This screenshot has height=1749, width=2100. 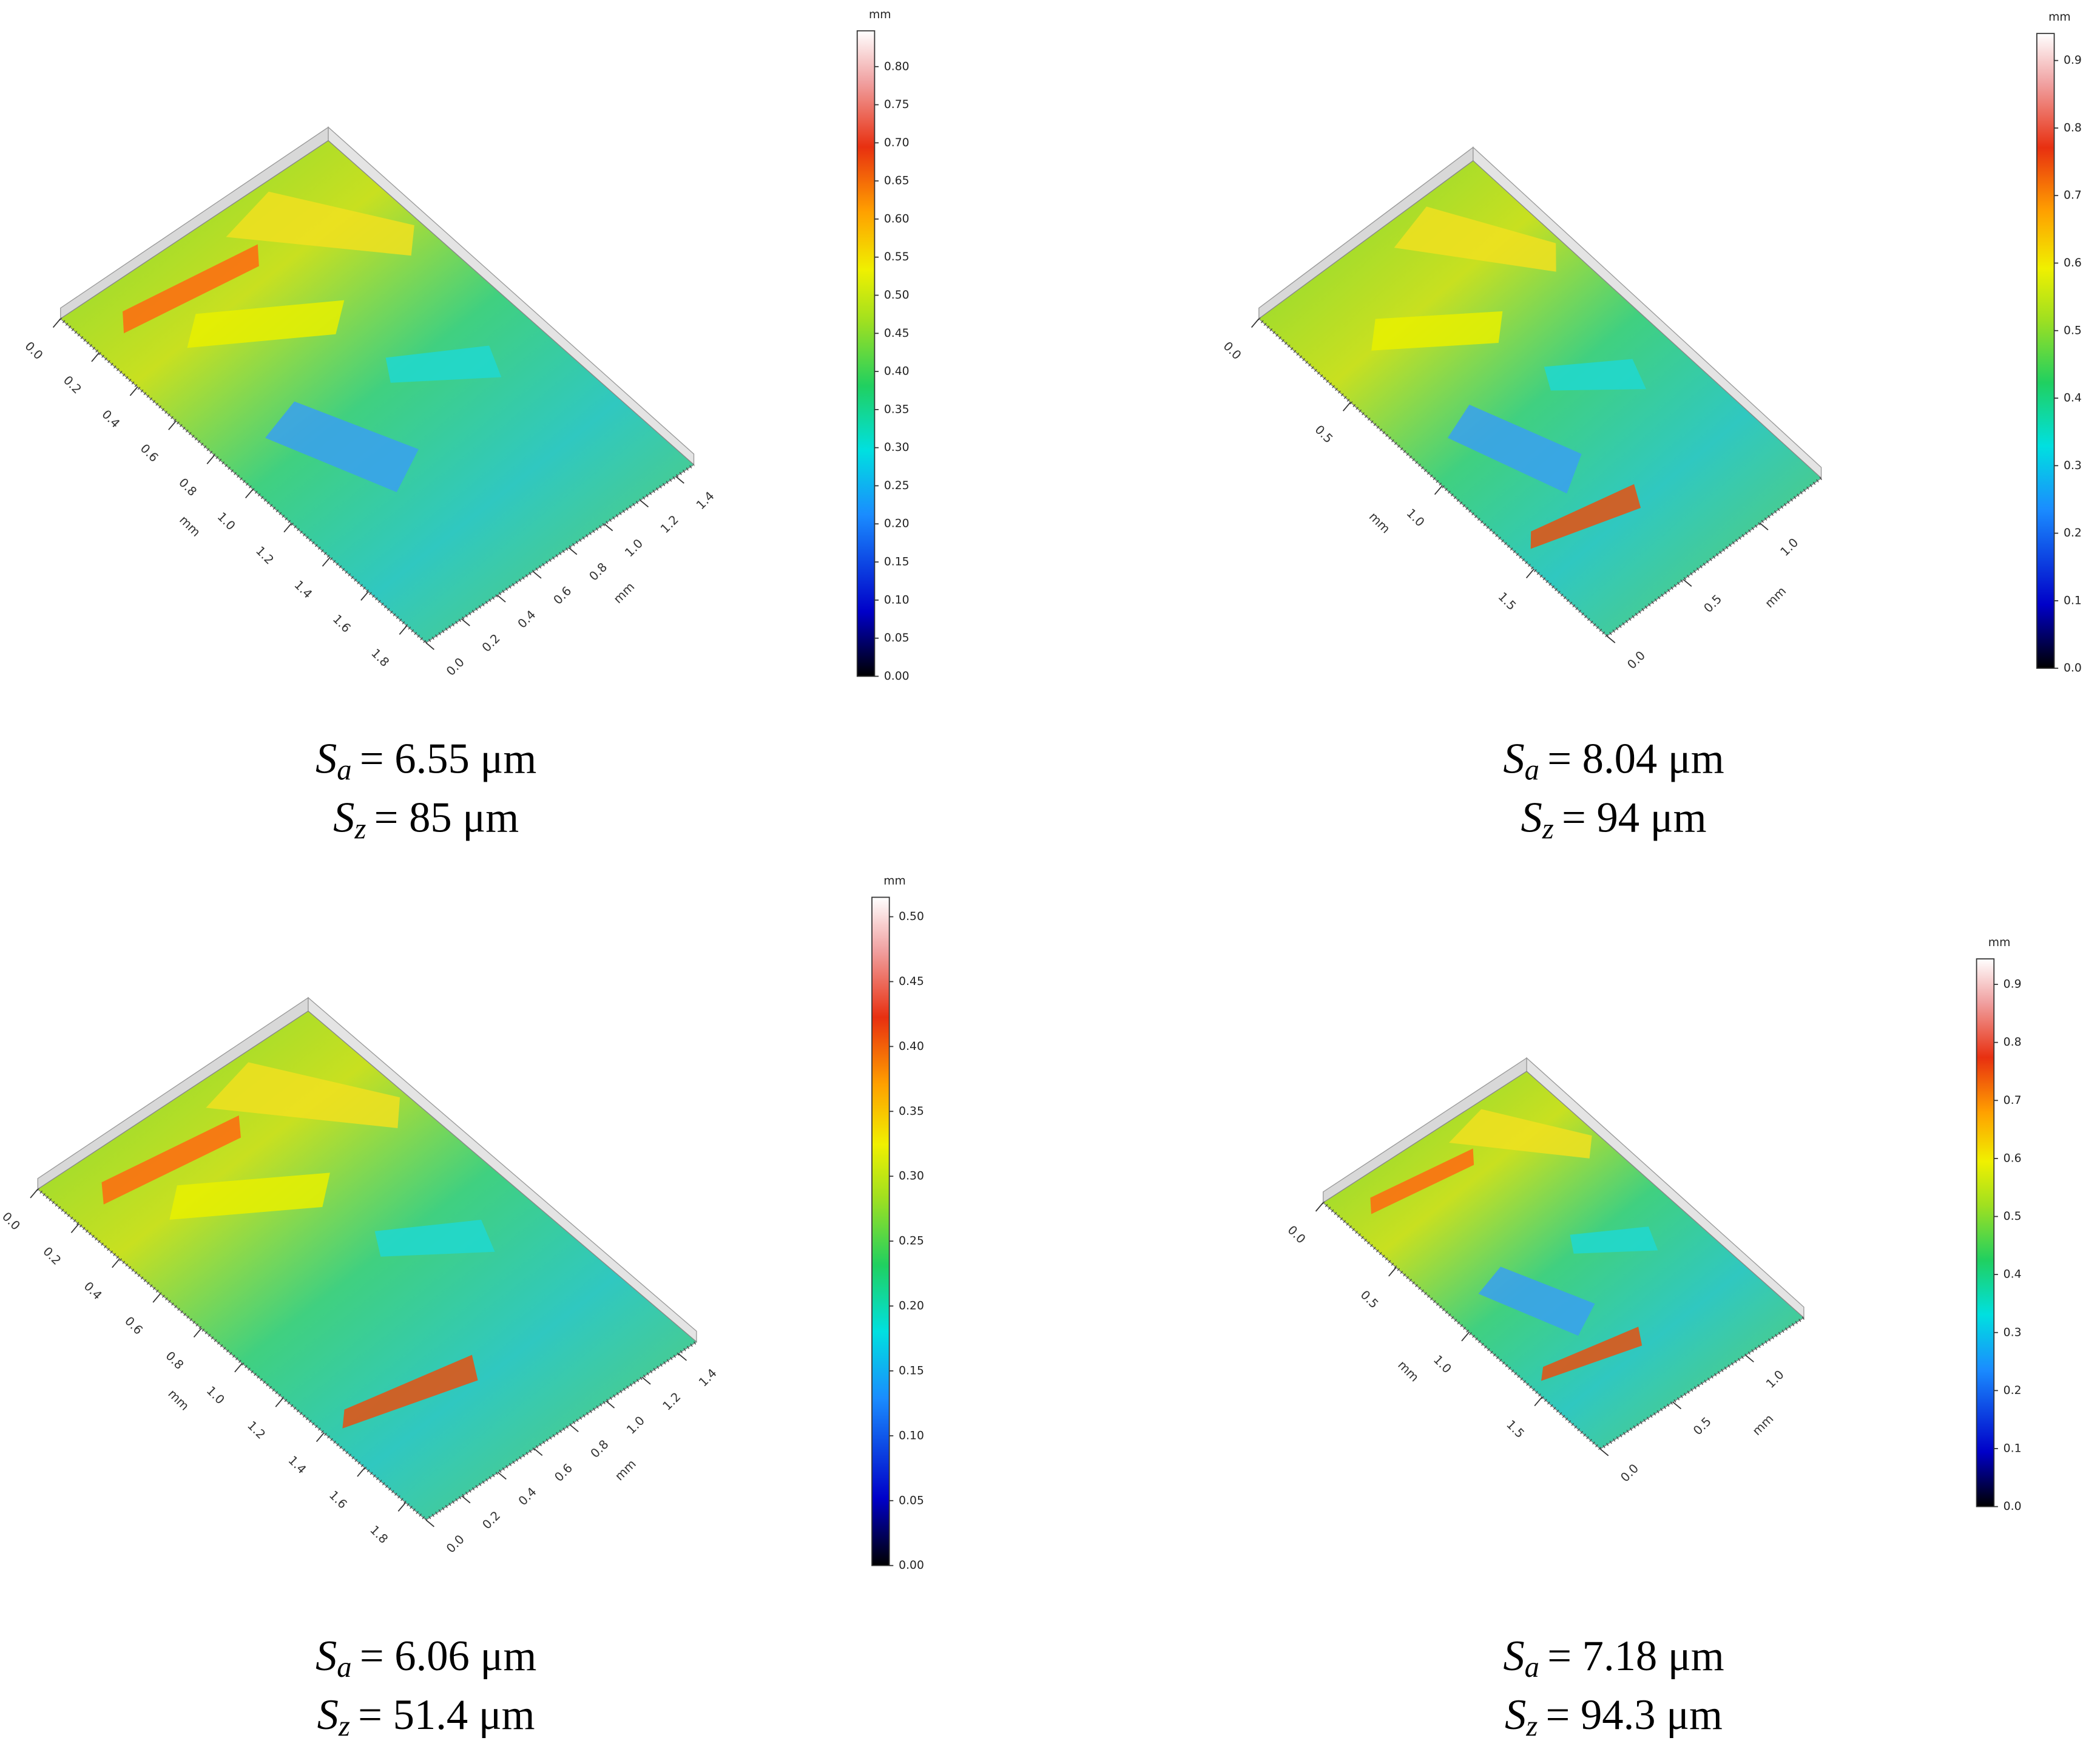 I want to click on caption-subscript: a, so click(x=344, y=1667).